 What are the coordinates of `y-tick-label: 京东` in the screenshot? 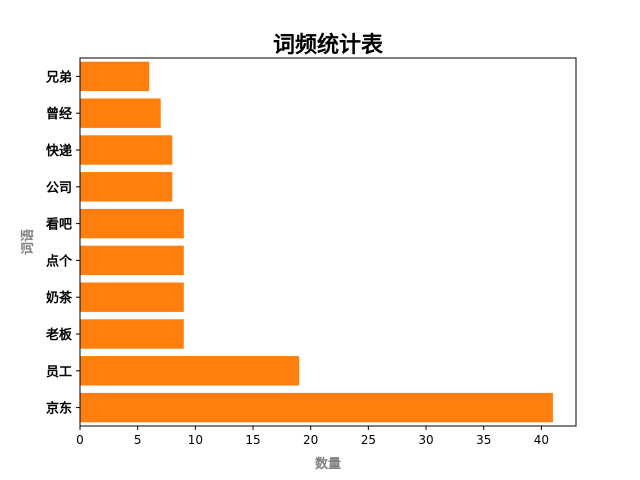 It's located at (59, 409).